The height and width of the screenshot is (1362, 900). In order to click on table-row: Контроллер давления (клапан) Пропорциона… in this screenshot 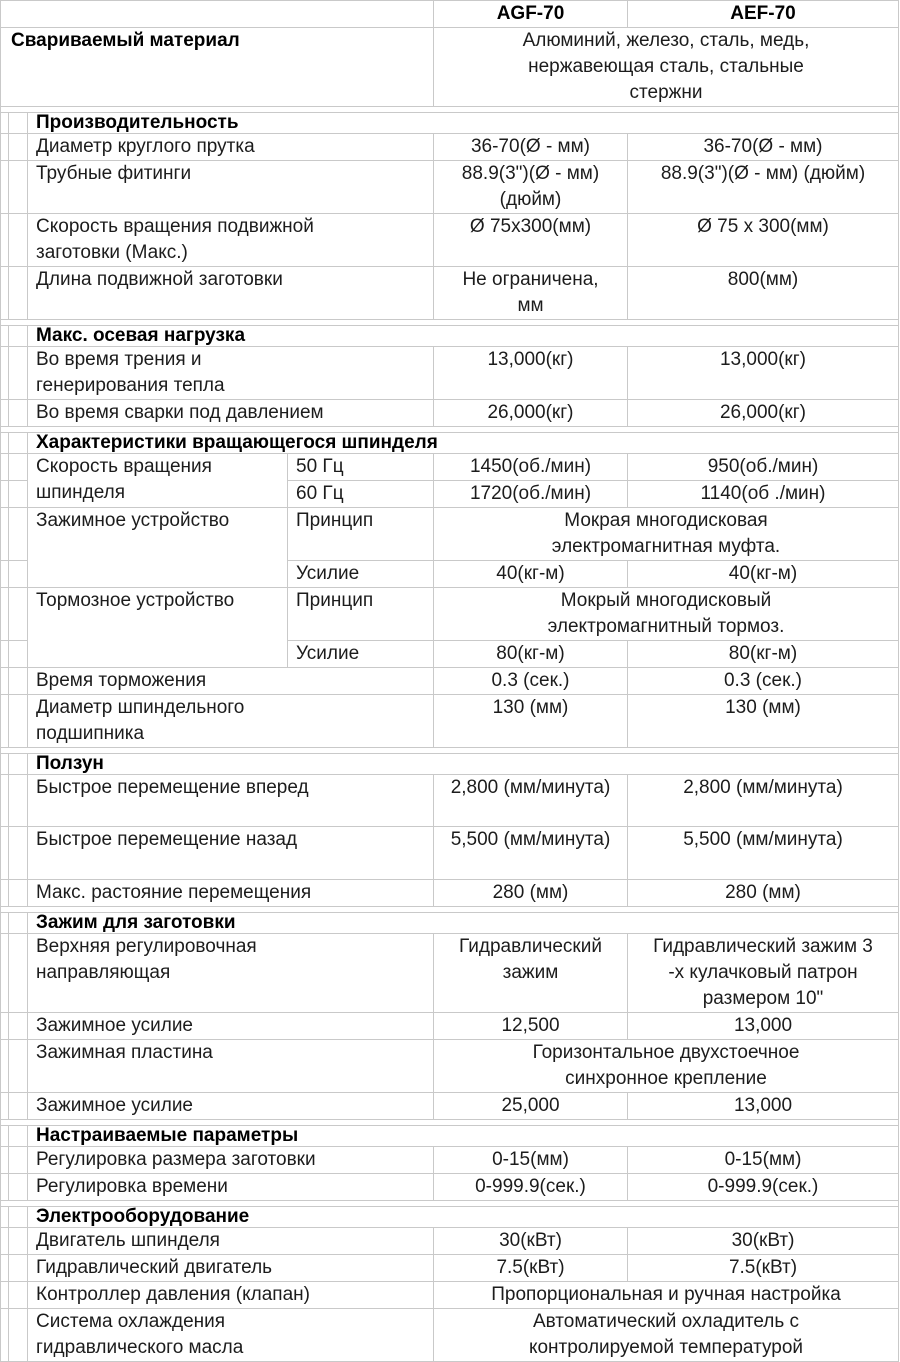, I will do `click(449, 1295)`.